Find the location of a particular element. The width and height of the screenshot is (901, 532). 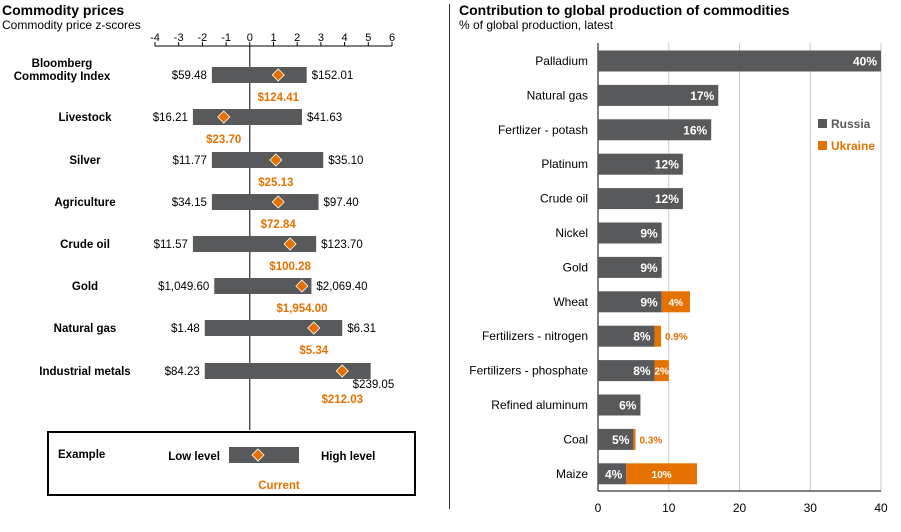

russia-value-label: 6% is located at coordinates (628, 406).